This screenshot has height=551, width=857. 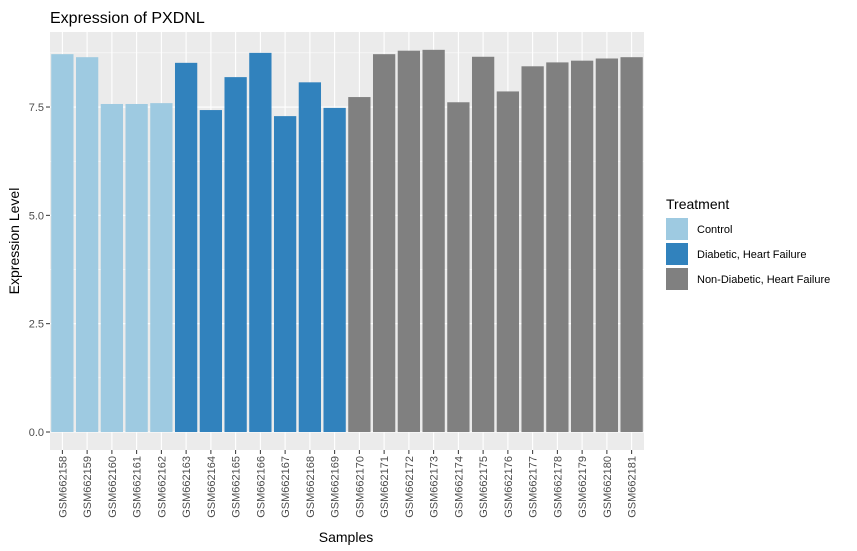 I want to click on x-tick-label: GSM662175, so click(x=484, y=487).